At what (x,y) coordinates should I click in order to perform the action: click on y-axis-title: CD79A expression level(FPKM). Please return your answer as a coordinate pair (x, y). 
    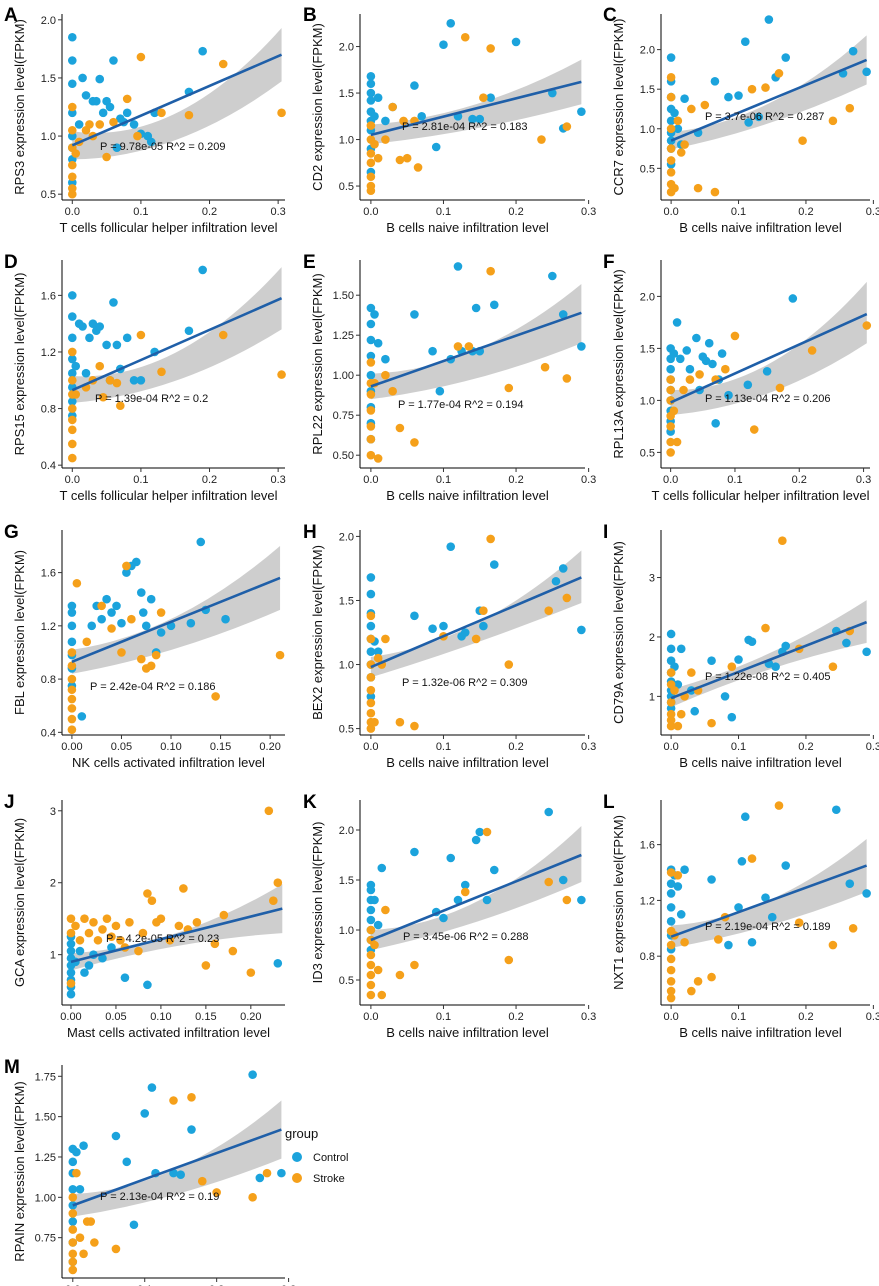
    Looking at the image, I should click on (618, 632).